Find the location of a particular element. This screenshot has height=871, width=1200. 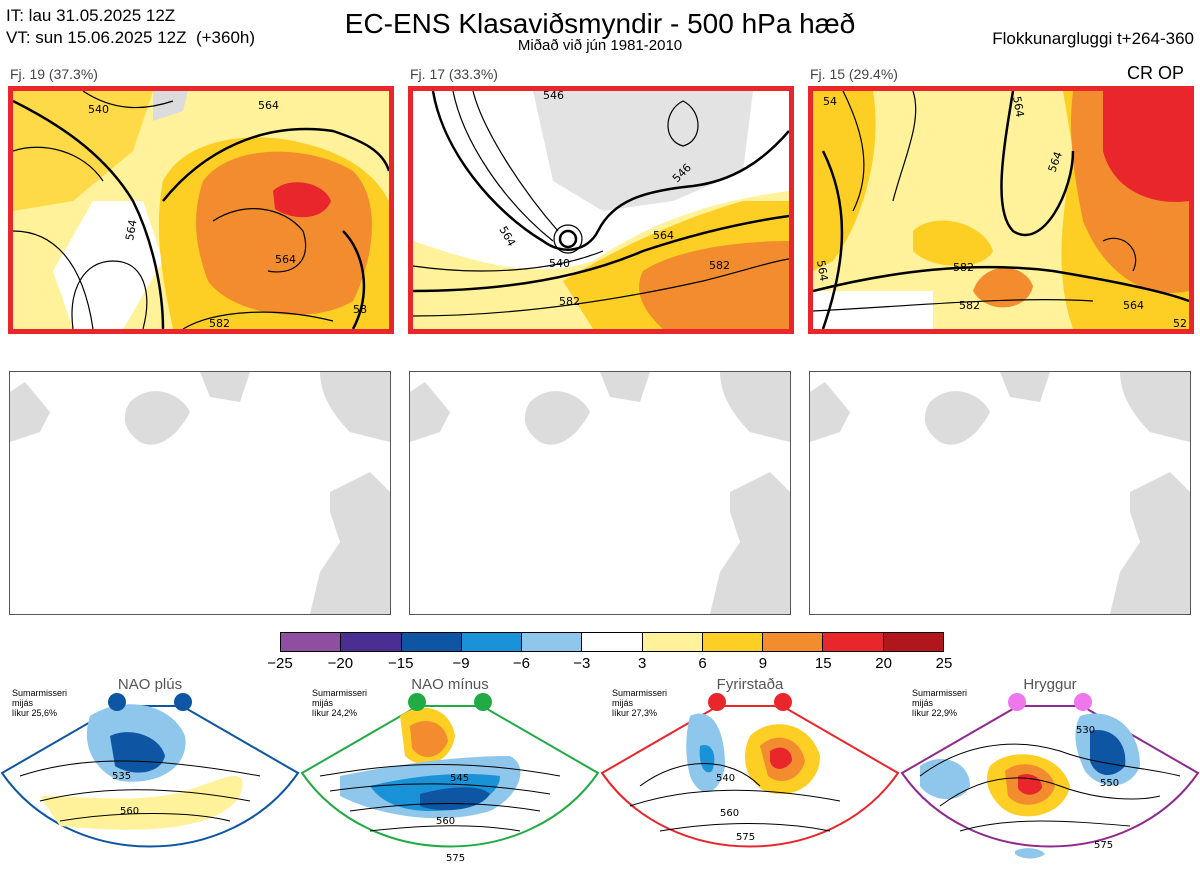

regime-probability: líkur 25,6% is located at coordinates (35, 713).